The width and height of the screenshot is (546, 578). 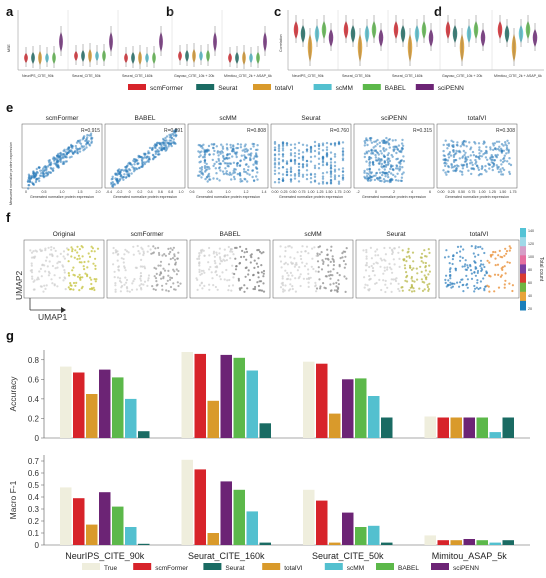 I want to click on mse-dataset-4: Gayoso_CITE_10k + 20k, so click(x=194, y=76).